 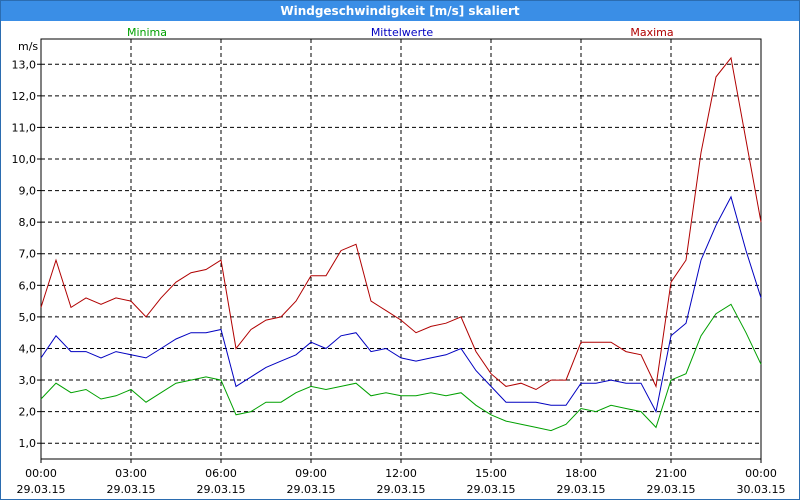 What do you see at coordinates (400, 11) in the screenshot?
I see `window-title: Windgeschwindigkeit [m/s] skaliert` at bounding box center [400, 11].